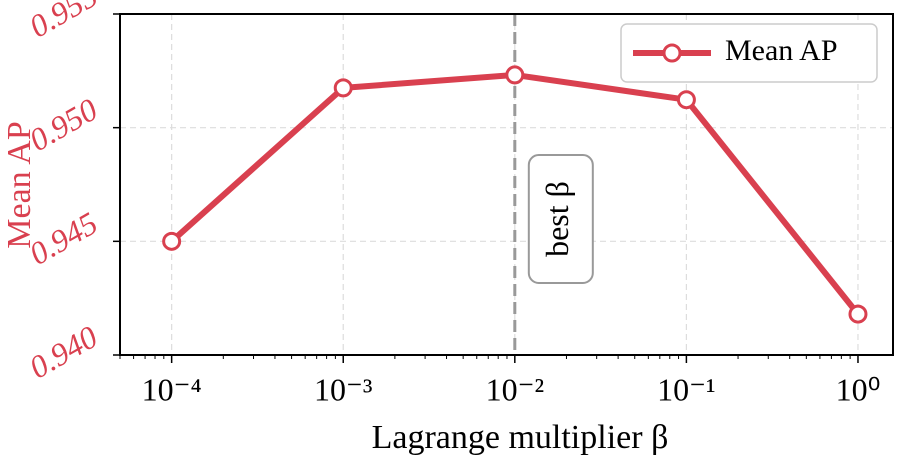  I want to click on x-tick-label: 10⁰, so click(858, 389).